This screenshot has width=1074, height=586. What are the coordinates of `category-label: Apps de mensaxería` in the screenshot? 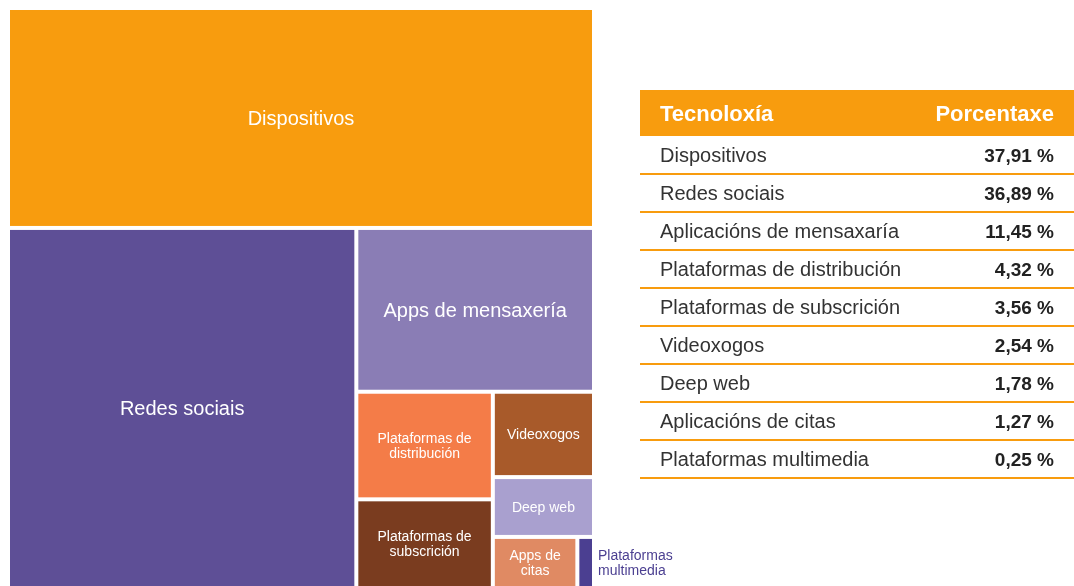 It's located at (475, 309).